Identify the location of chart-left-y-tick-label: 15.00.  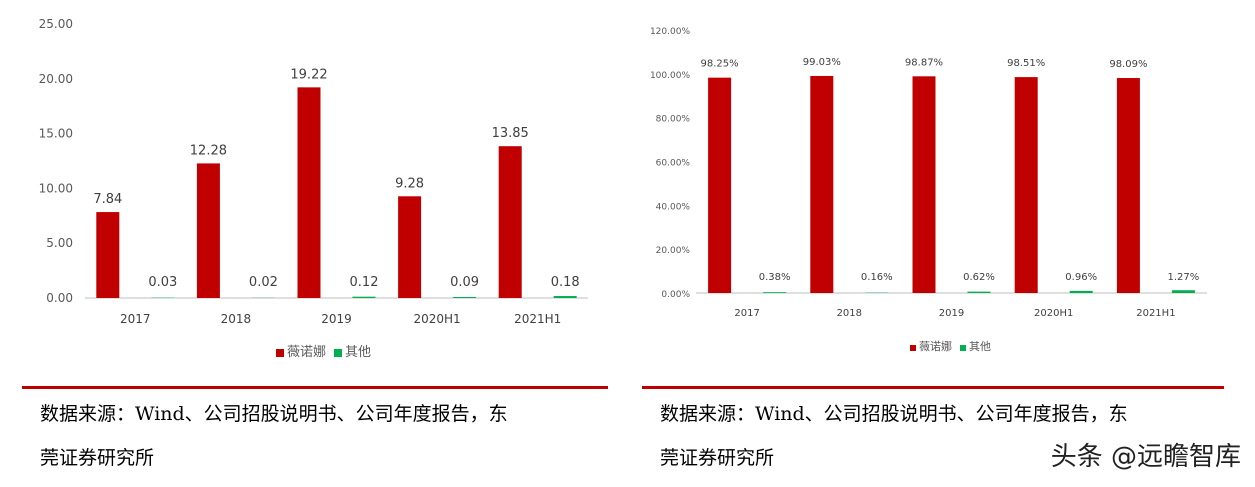
(56, 134).